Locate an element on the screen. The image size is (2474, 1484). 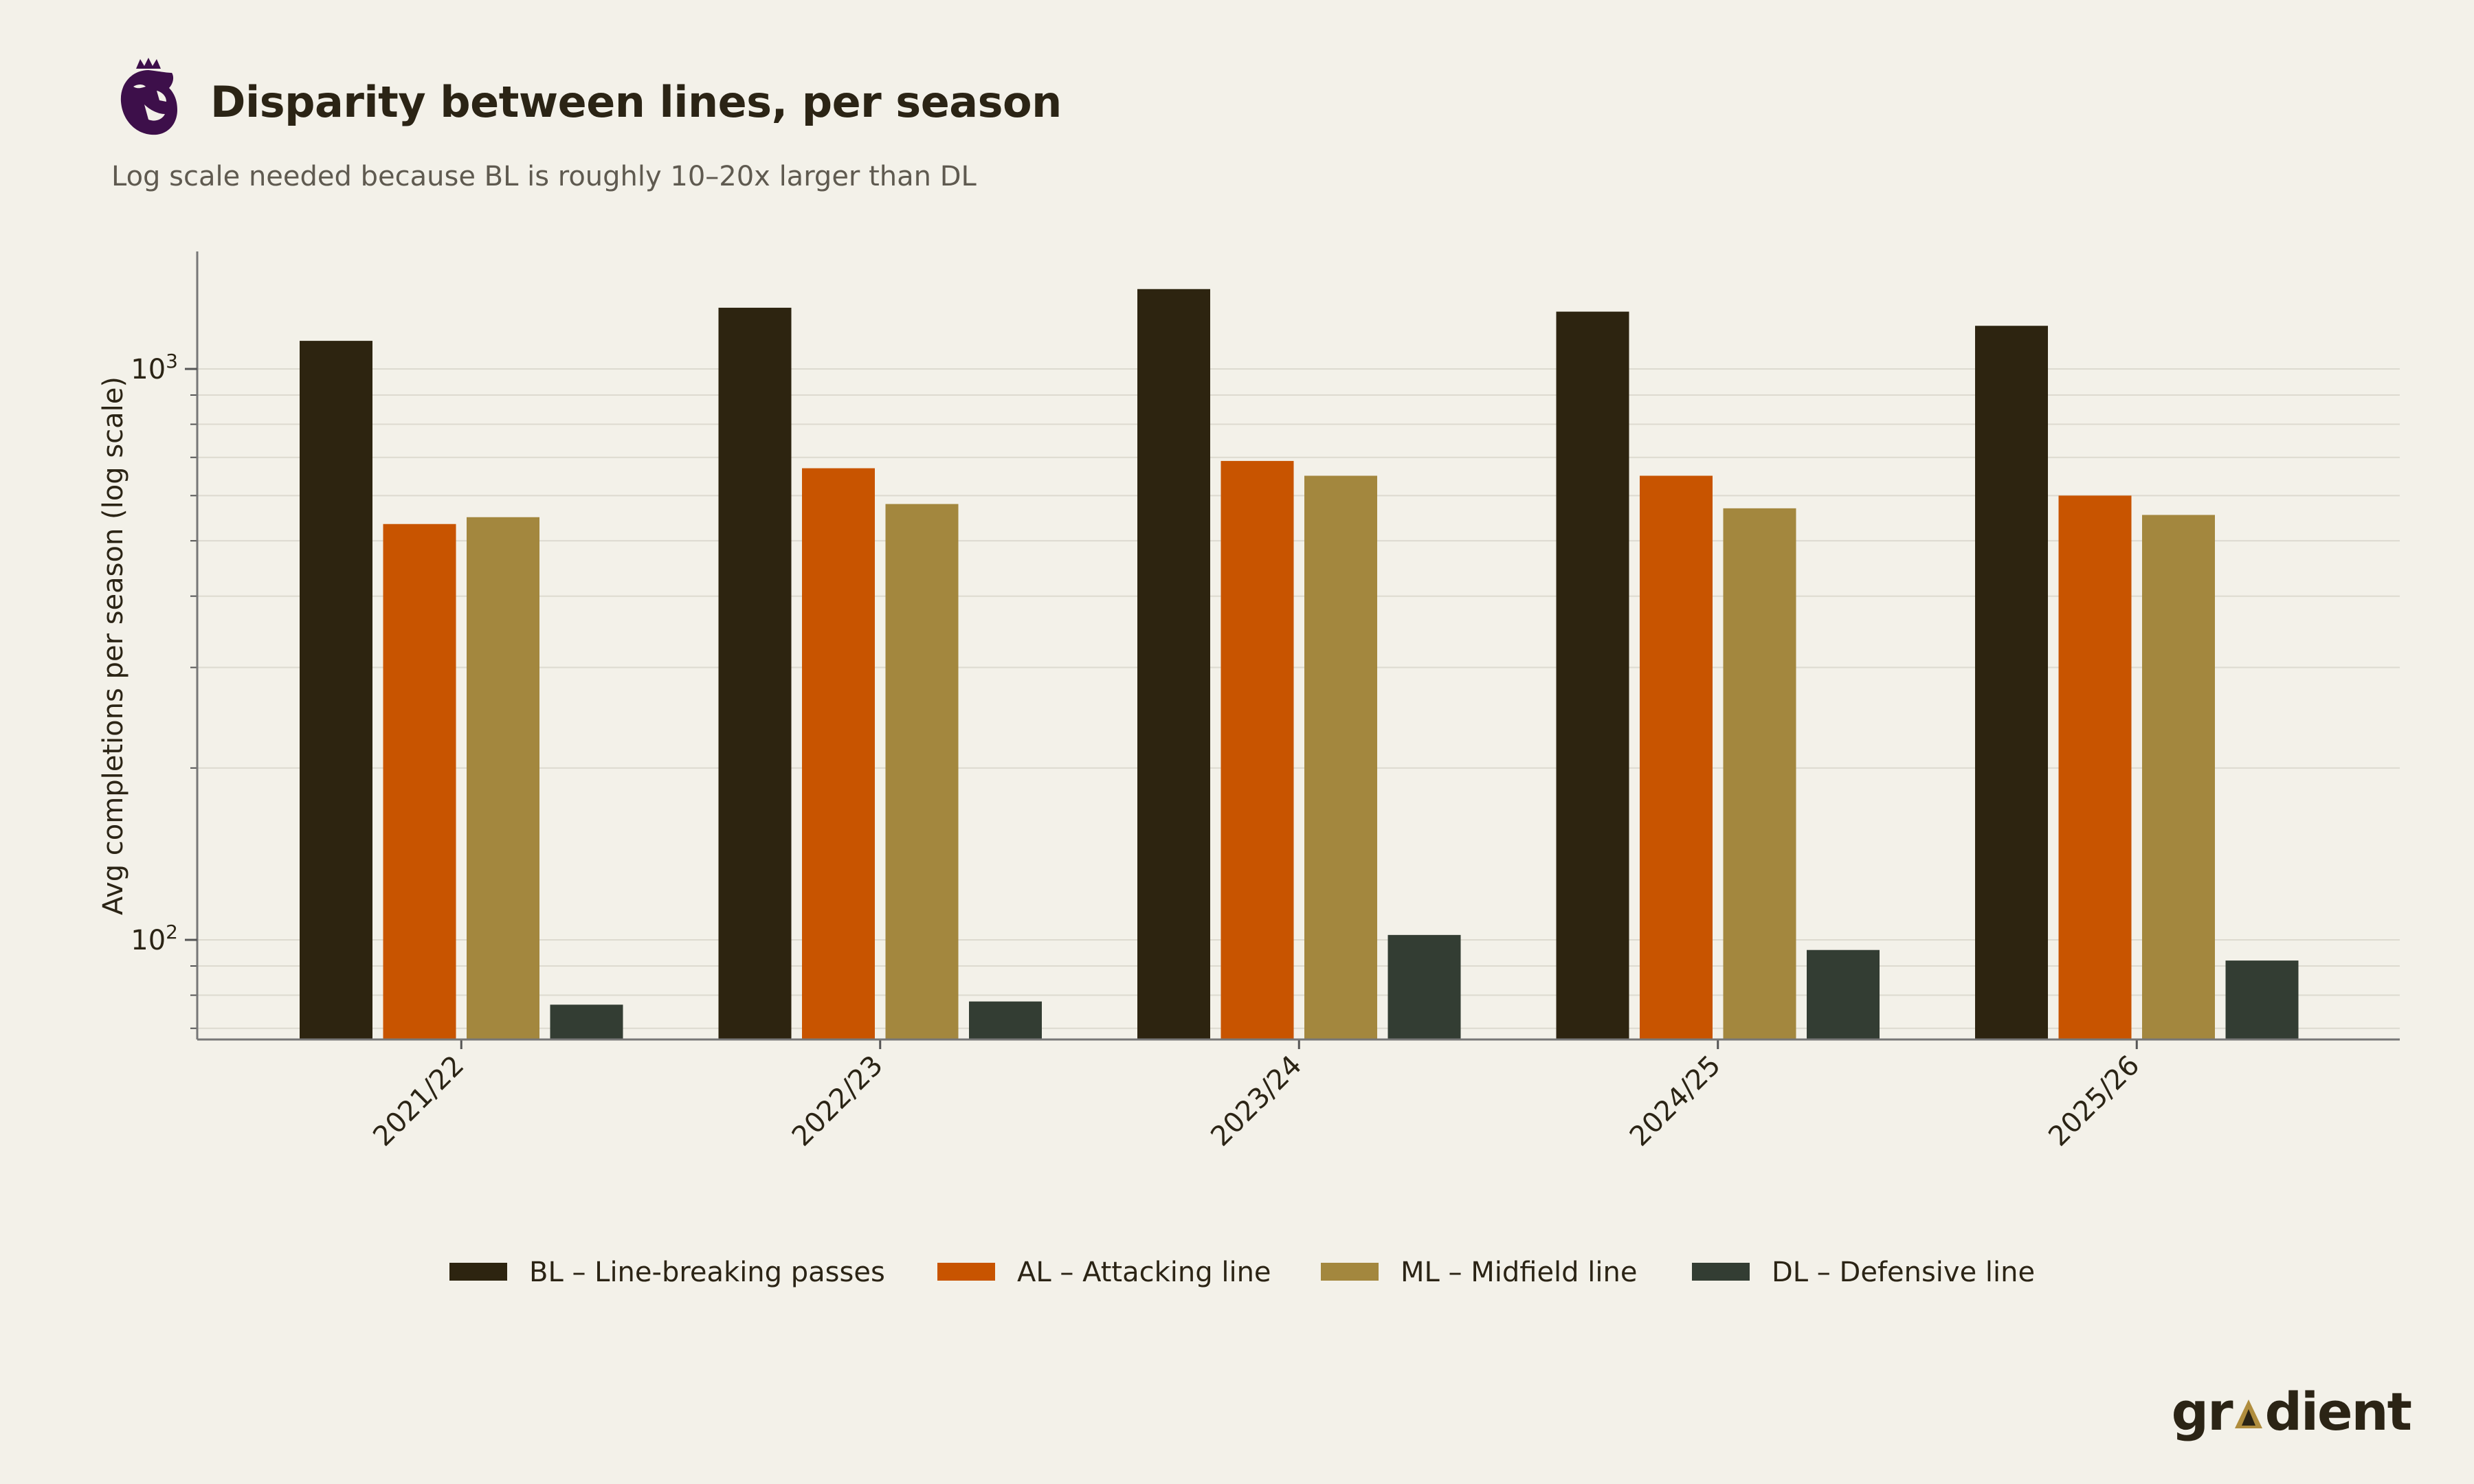
chart-title: Disparity between lines, per season is located at coordinates (636, 102).